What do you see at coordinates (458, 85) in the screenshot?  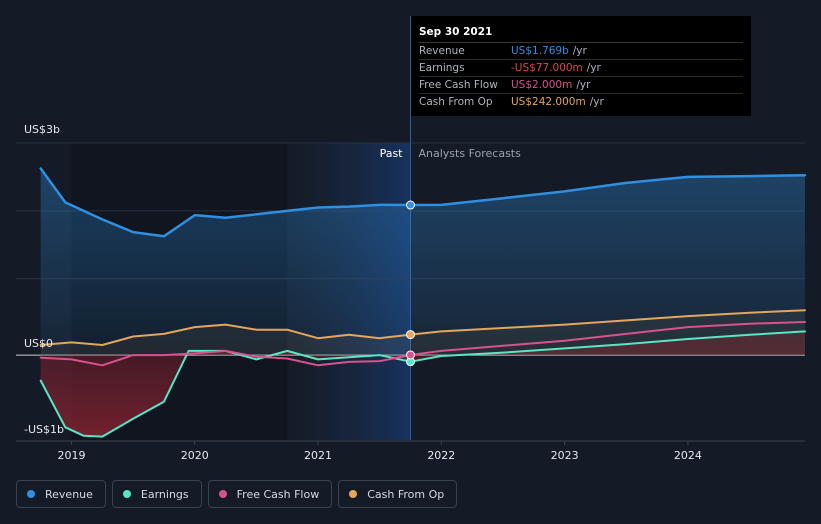 I see `tooltip-label: Free Cash Flow` at bounding box center [458, 85].